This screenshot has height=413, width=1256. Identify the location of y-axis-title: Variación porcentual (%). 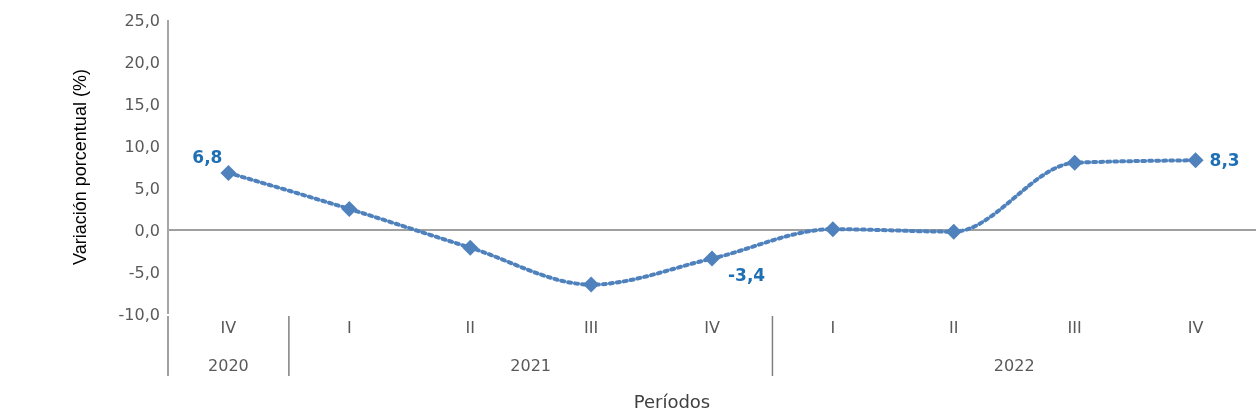
(80, 167).